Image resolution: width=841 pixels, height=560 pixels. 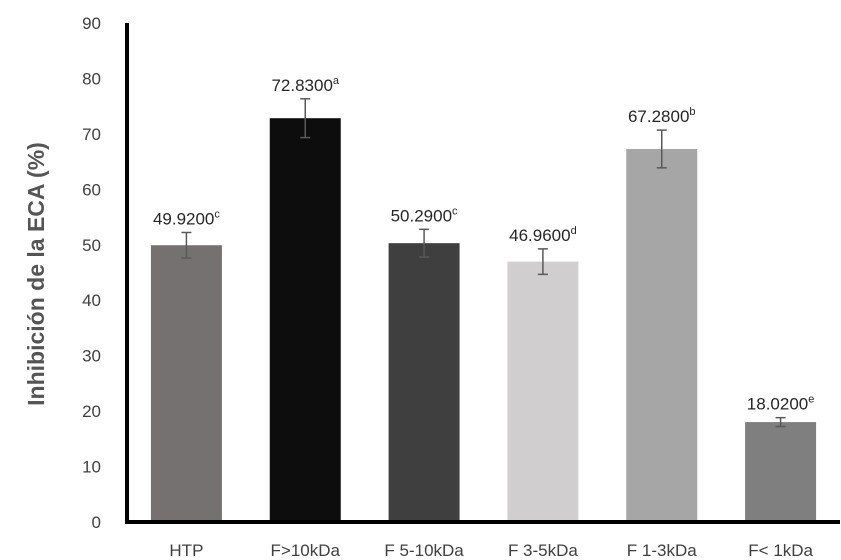 I want to click on data-label: 18.0200e, so click(x=781, y=404).